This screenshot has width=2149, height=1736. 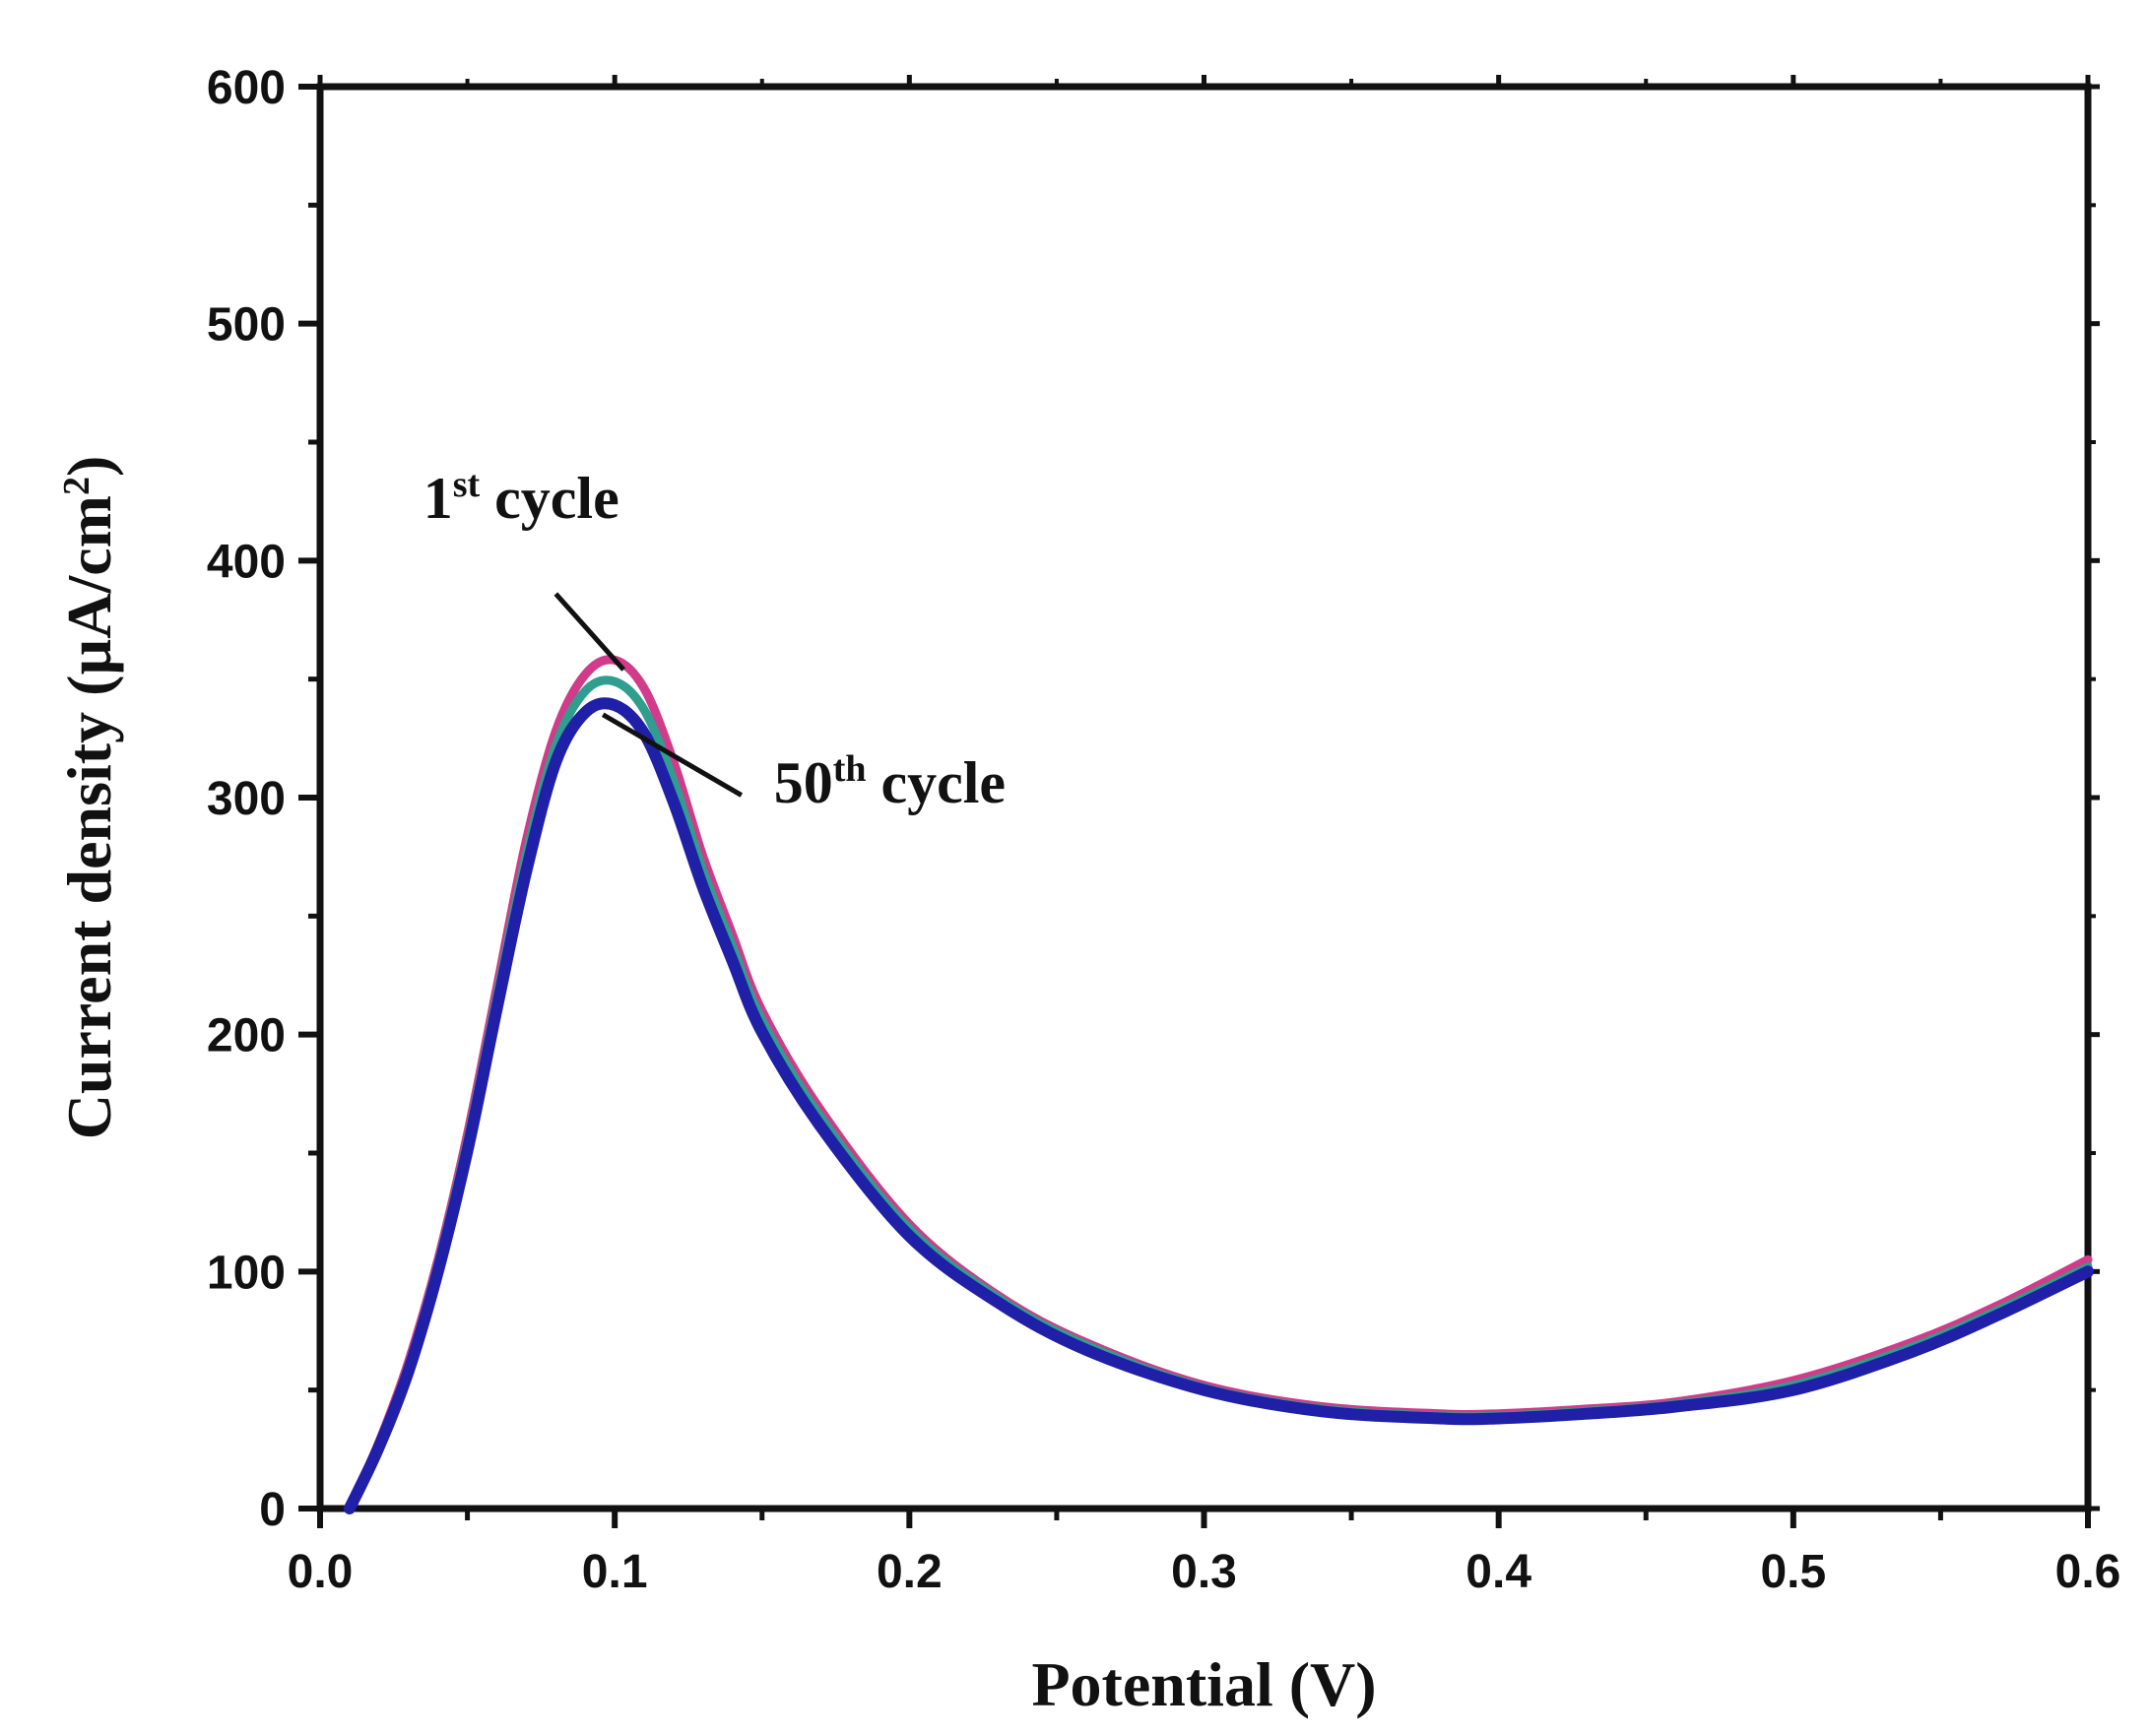 What do you see at coordinates (850, 769) in the screenshot?
I see `fiftieth-cycle-suffix: th` at bounding box center [850, 769].